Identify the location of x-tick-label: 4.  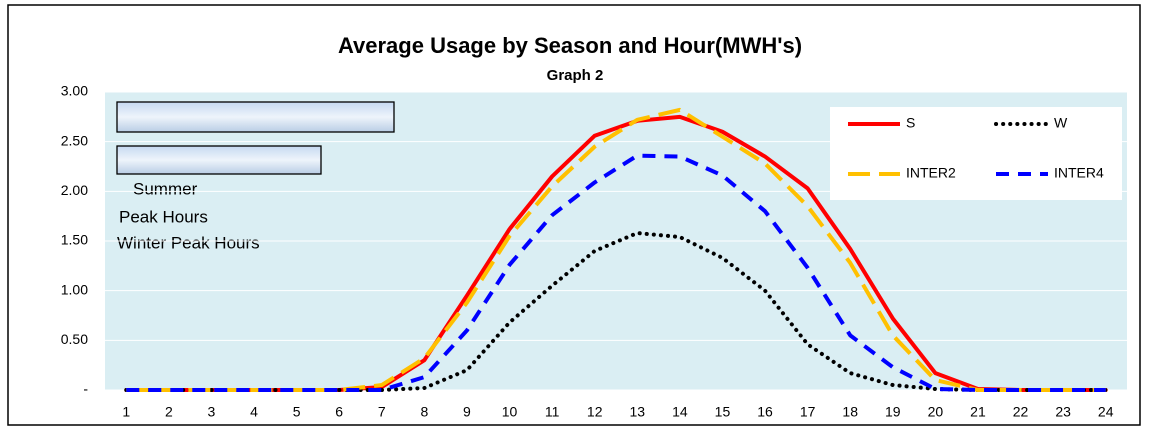
(254, 412).